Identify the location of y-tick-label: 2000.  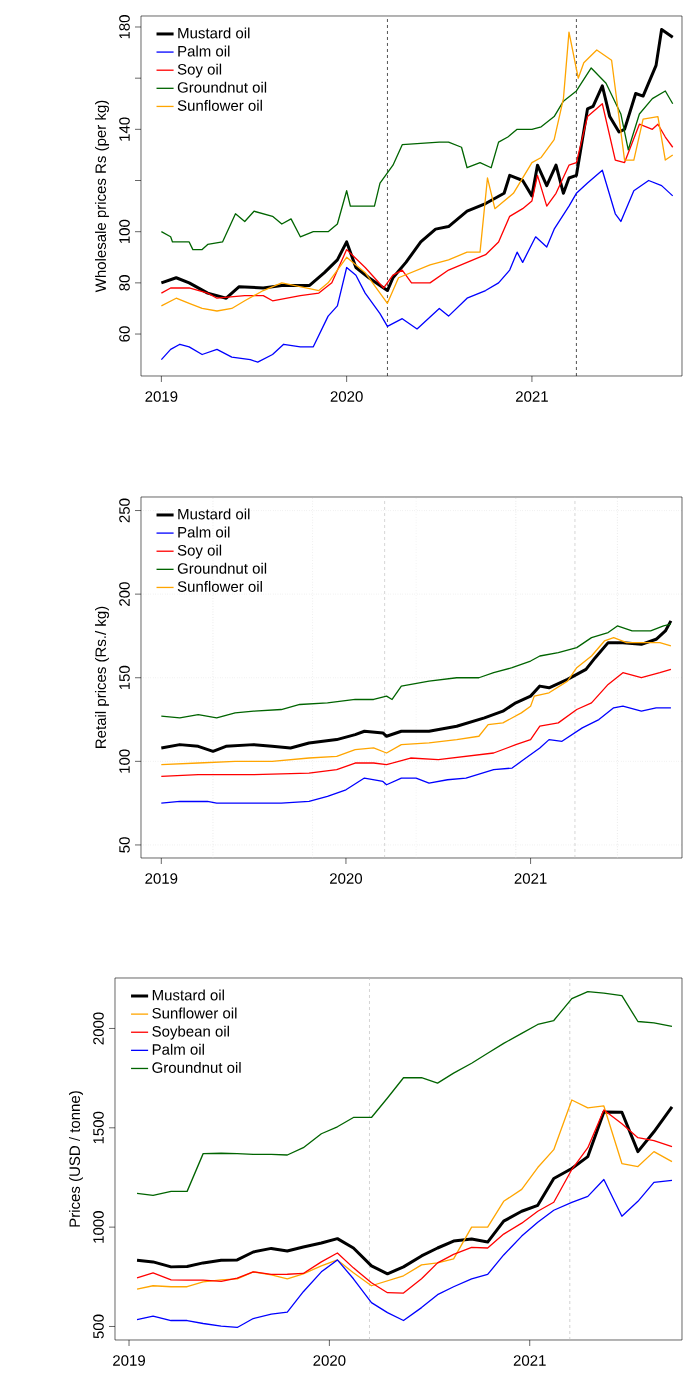
(98, 1028).